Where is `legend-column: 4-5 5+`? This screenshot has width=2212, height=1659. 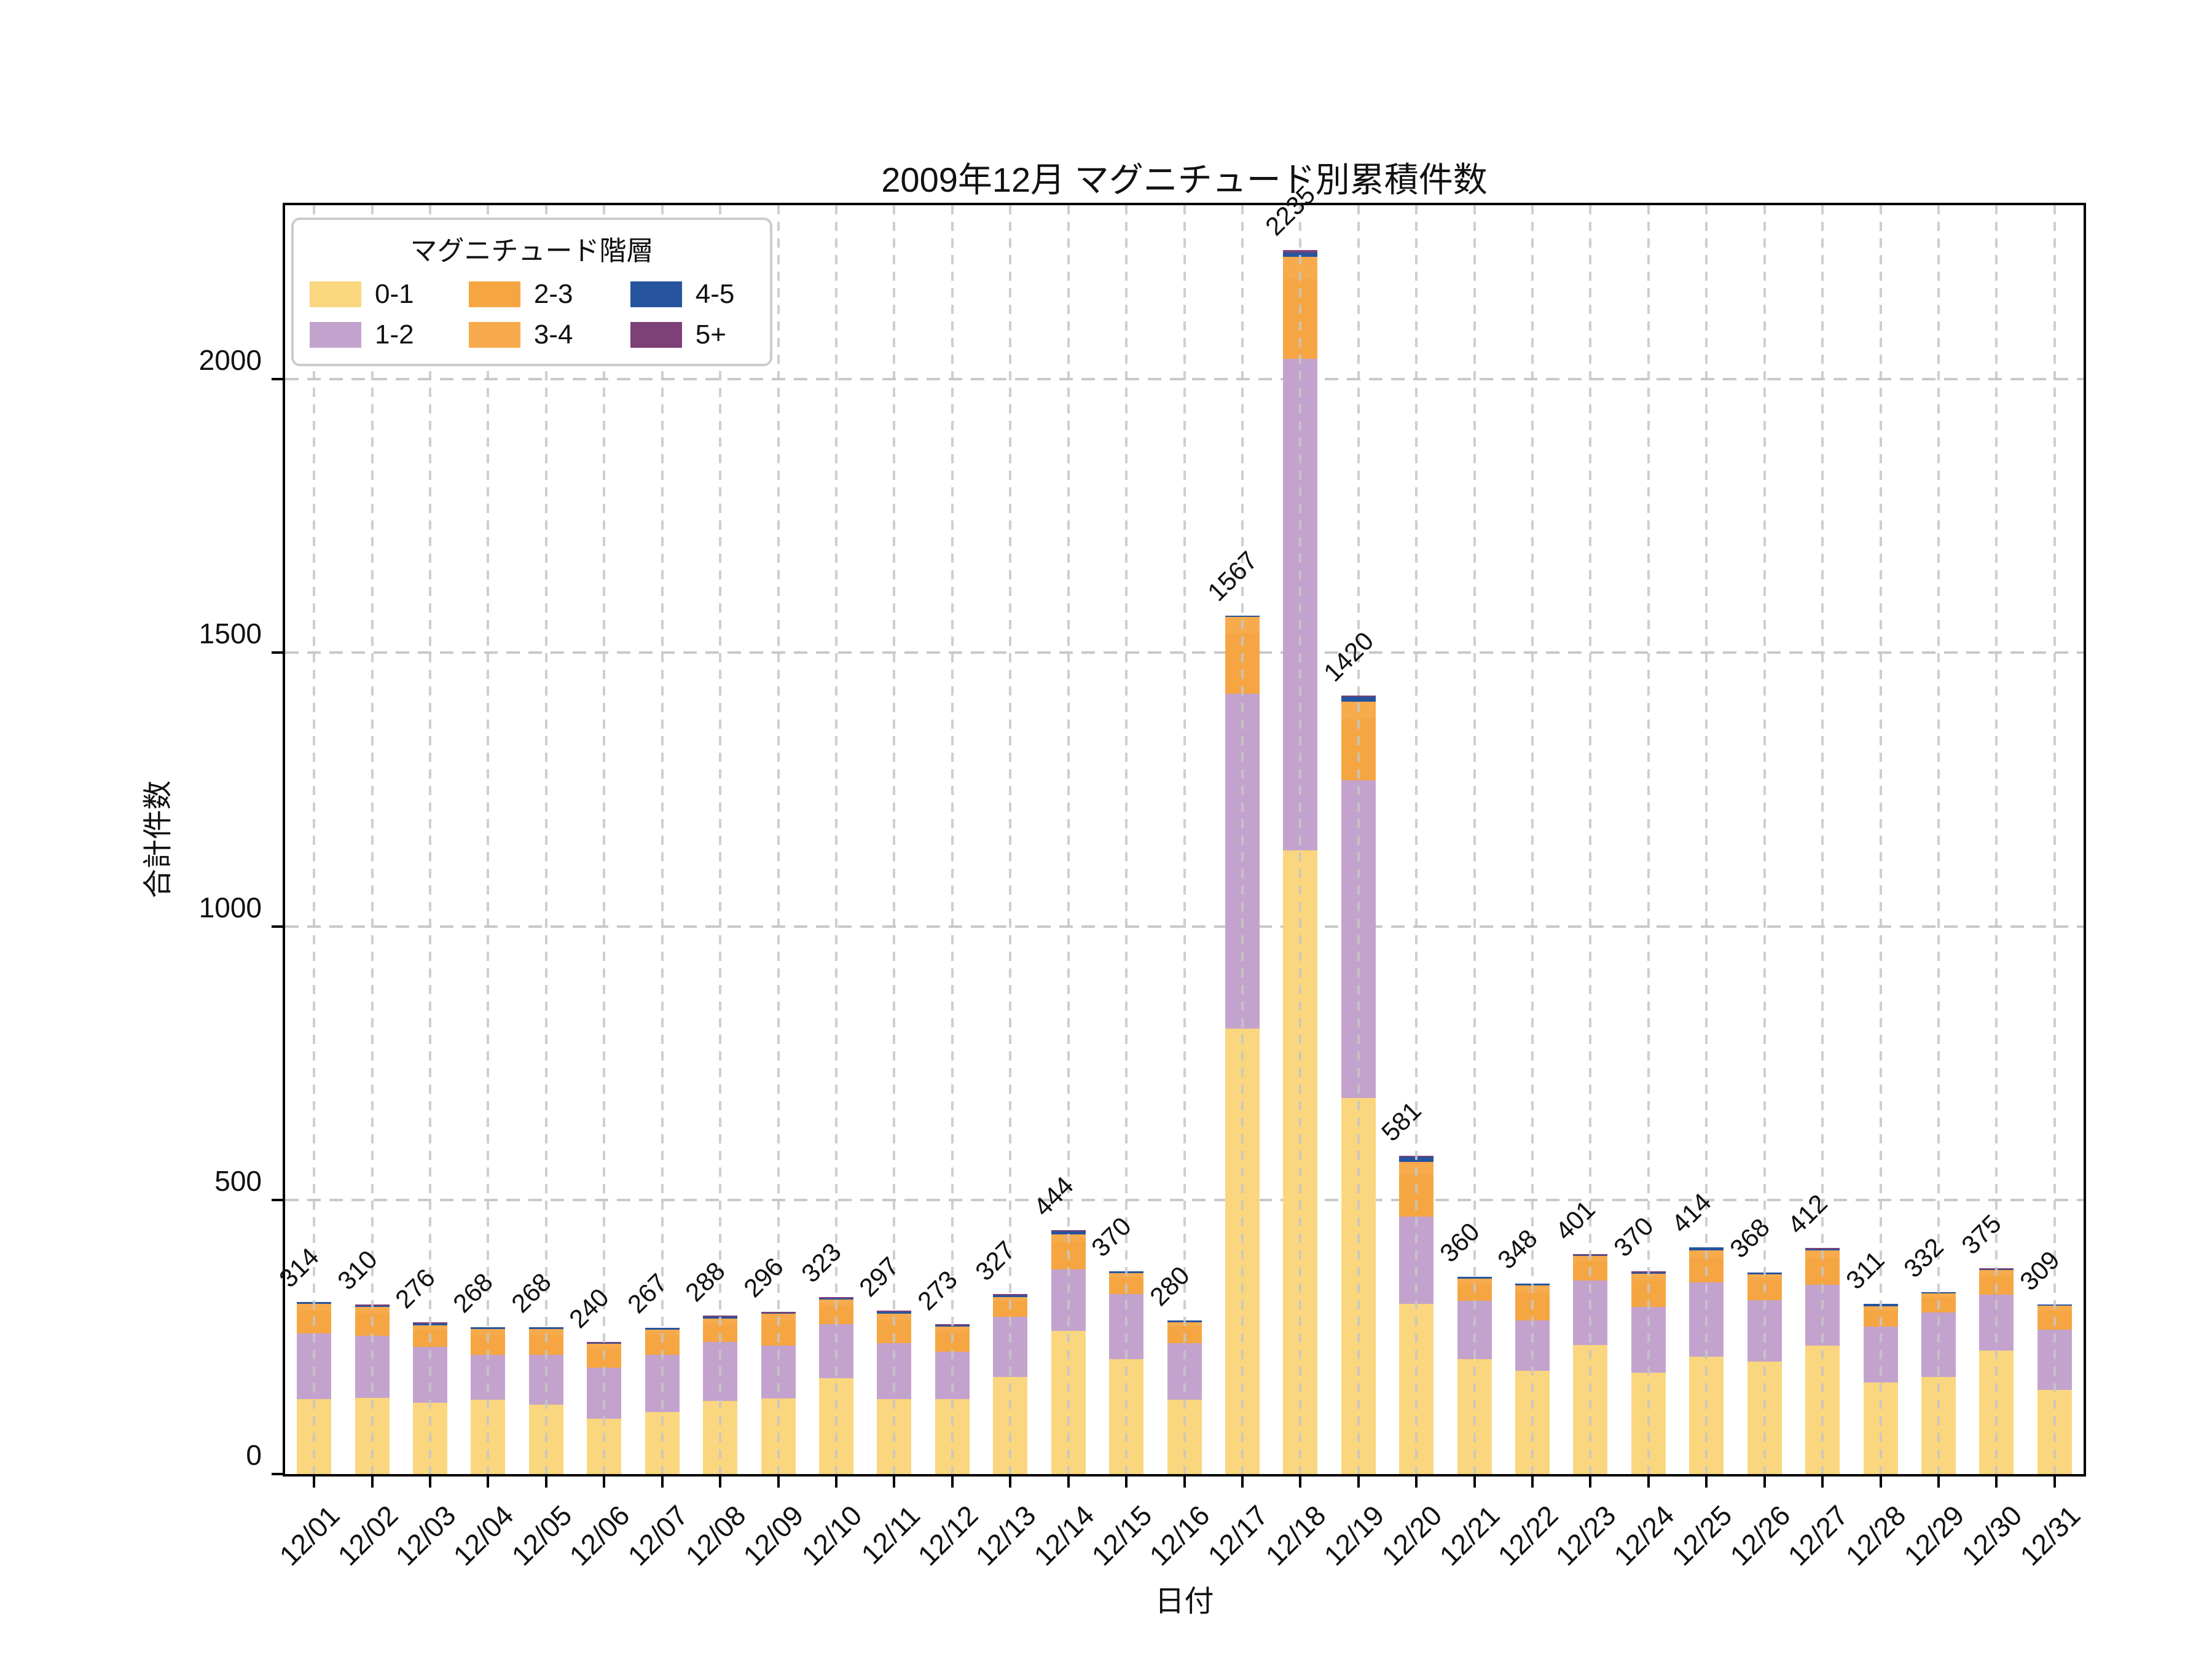 legend-column: 4-5 5+ is located at coordinates (700, 314).